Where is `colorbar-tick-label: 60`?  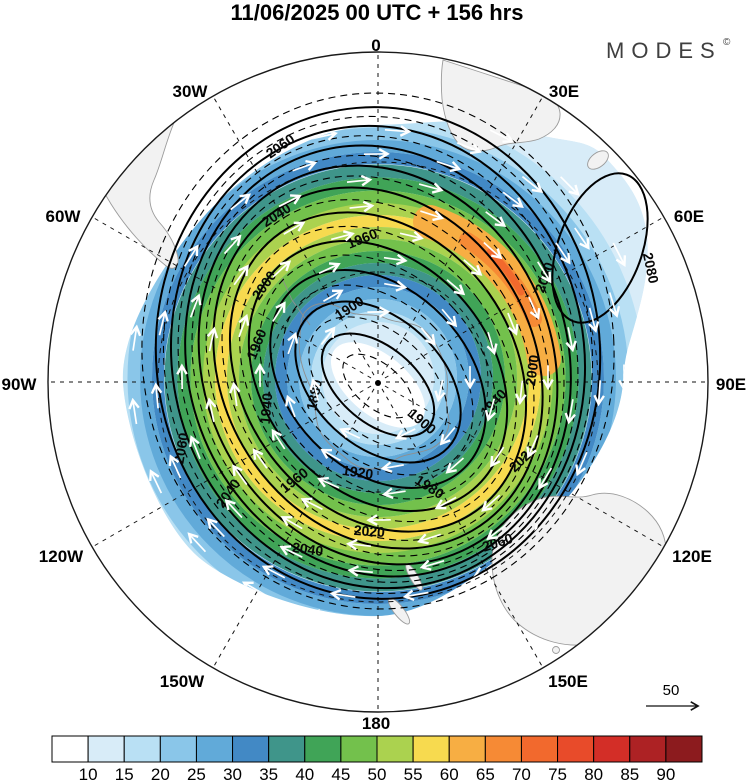
colorbar-tick-label: 60 is located at coordinates (449, 773).